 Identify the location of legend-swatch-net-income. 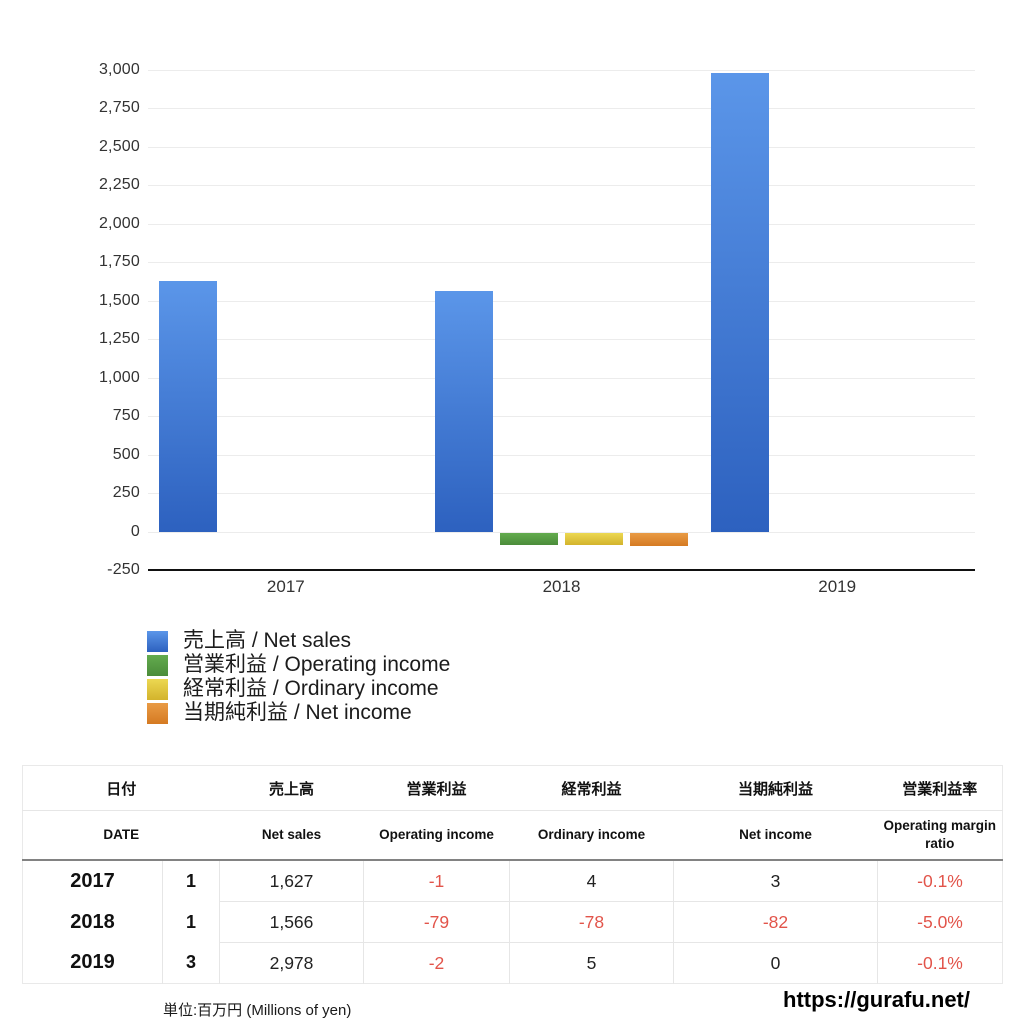
(157, 713).